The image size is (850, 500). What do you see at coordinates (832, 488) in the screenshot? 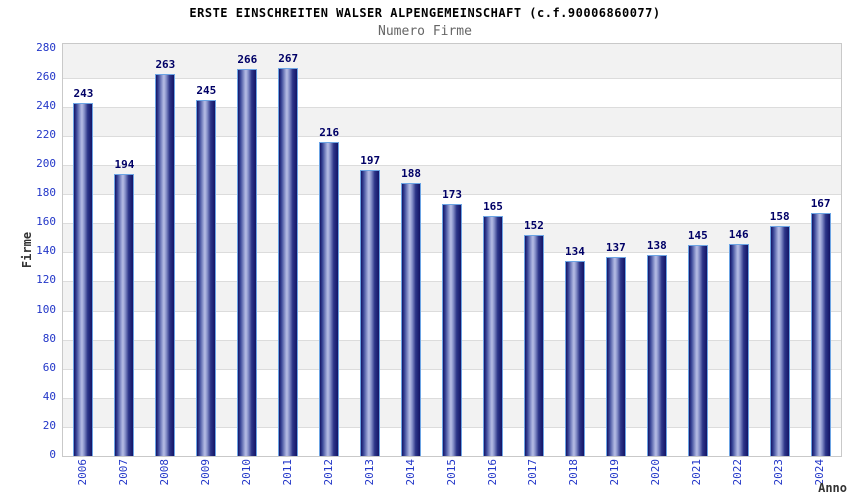
I see `x-axis-title: Anno` at bounding box center [832, 488].